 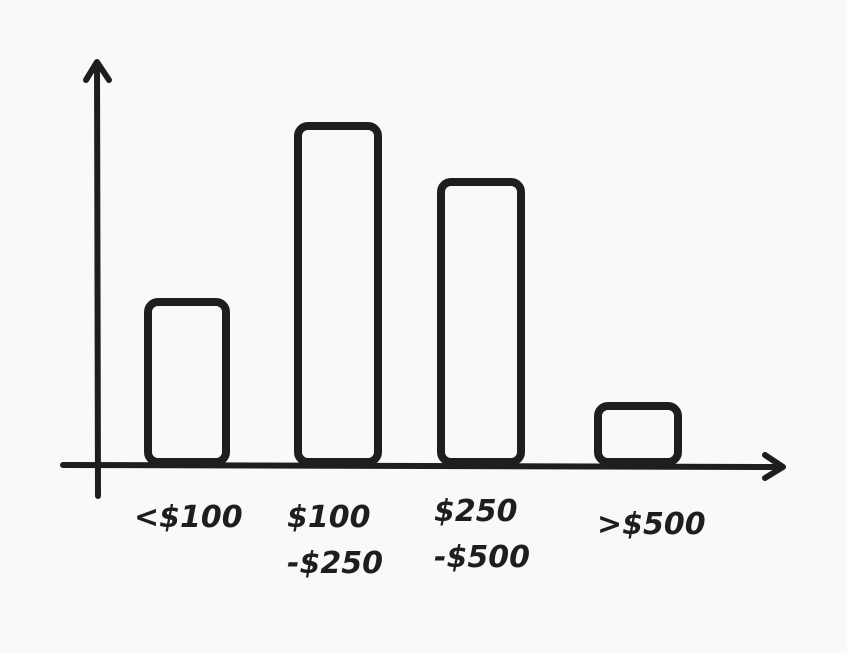 I want to click on x-tick-label-4: >$500, so click(x=651, y=524).